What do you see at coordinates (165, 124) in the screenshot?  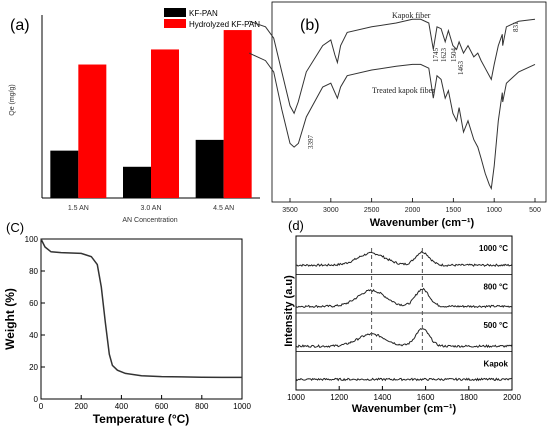 I see `bar-hydrolyzed-kf-pan-3-0-an` at bounding box center [165, 124].